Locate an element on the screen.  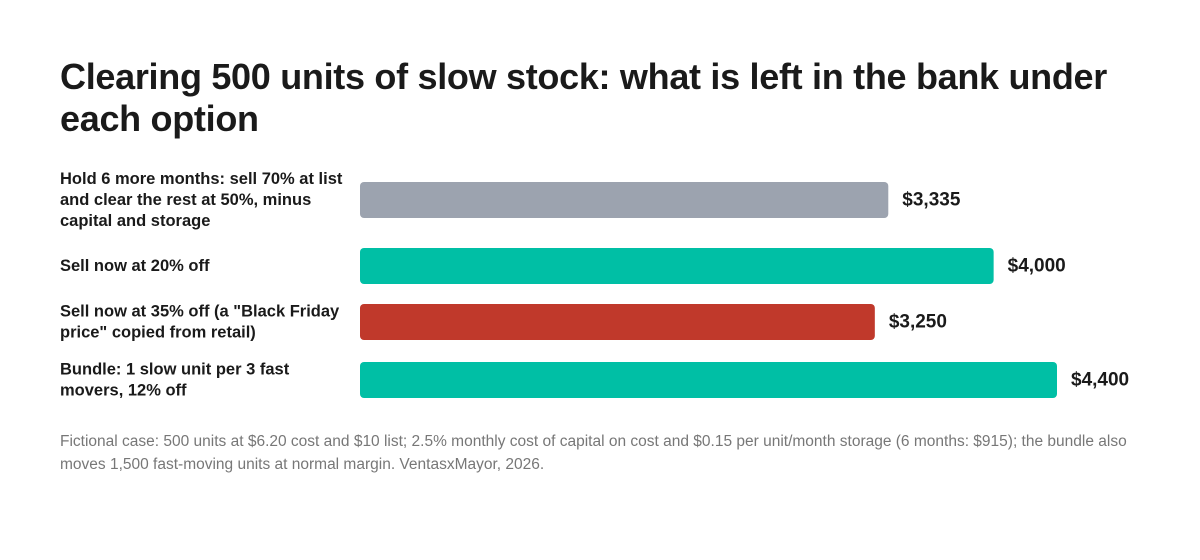
value-label: $3,250 is located at coordinates (918, 322).